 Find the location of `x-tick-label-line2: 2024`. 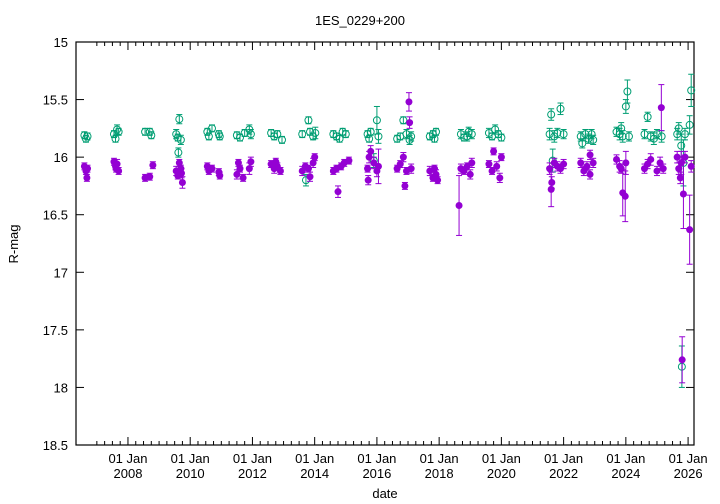

x-tick-label-line2: 2024 is located at coordinates (625, 473).